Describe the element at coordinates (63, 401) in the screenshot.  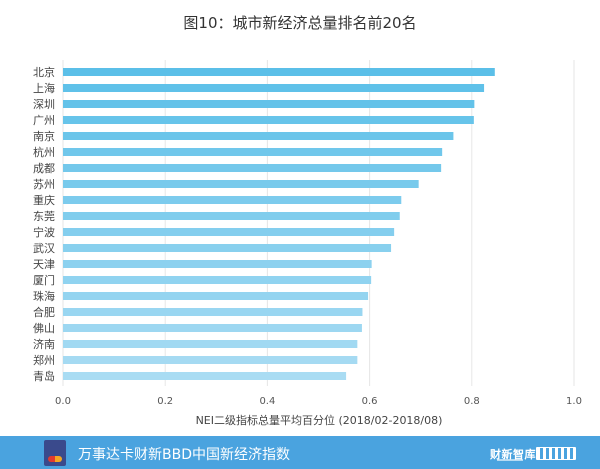
I see `x-tick-label: 0.0` at that location.